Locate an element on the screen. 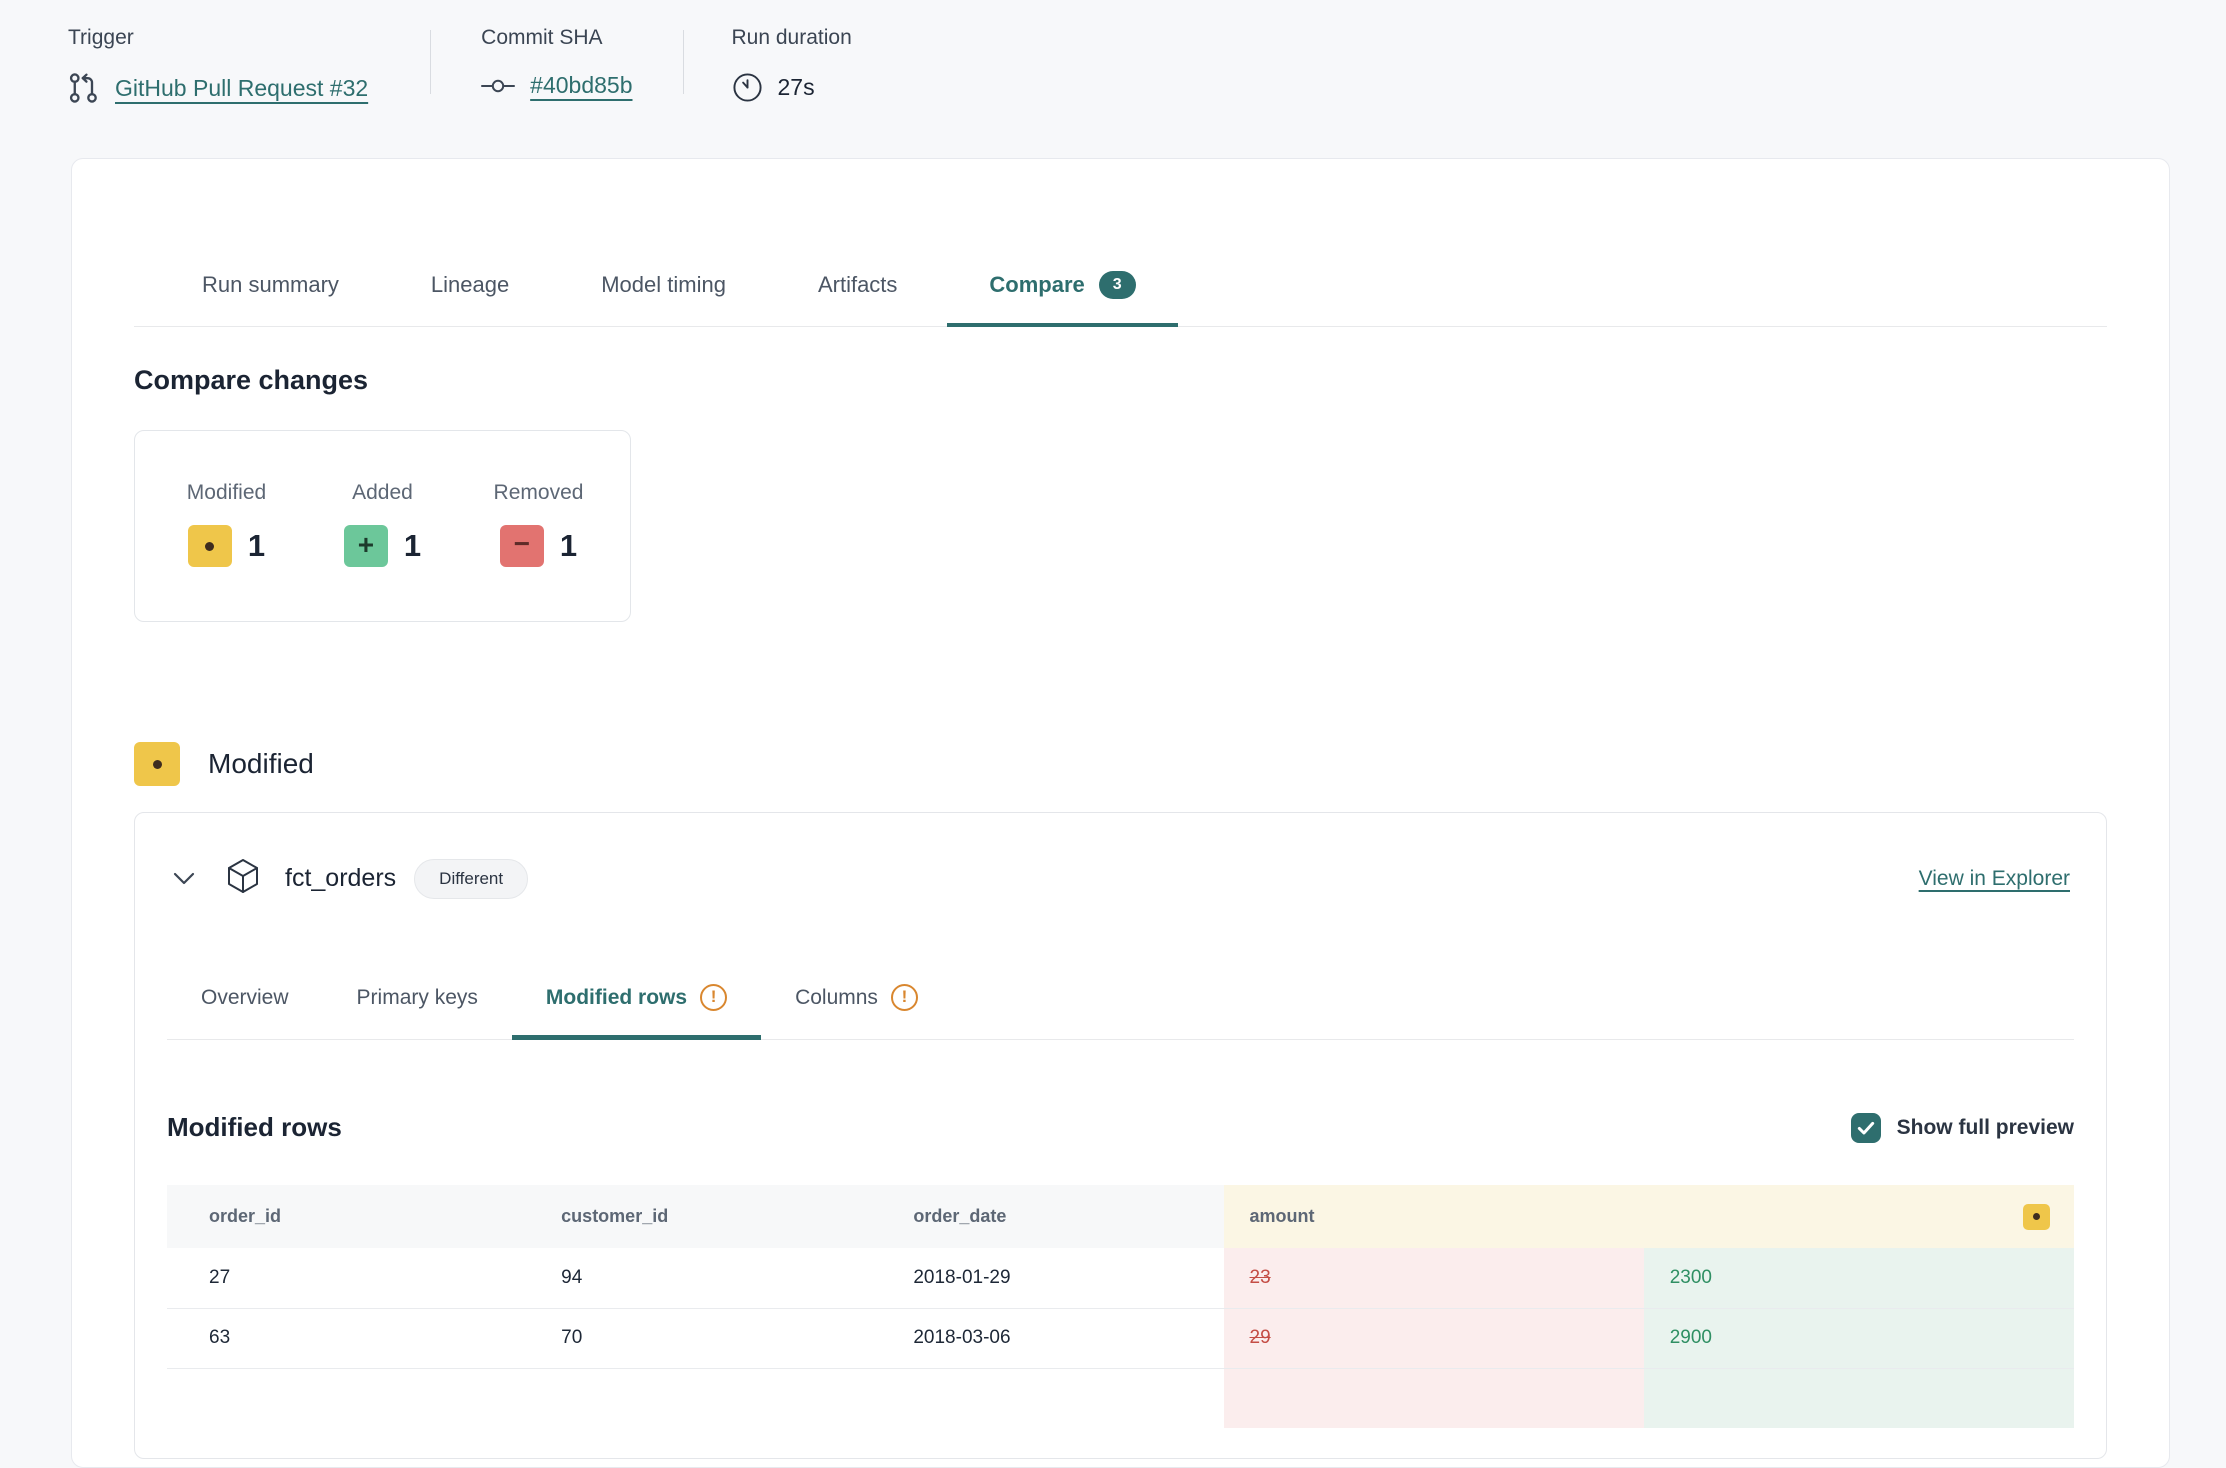 Image resolution: width=2226 pixels, height=1468 pixels. stat-added: Added + 1 is located at coordinates (383, 524).